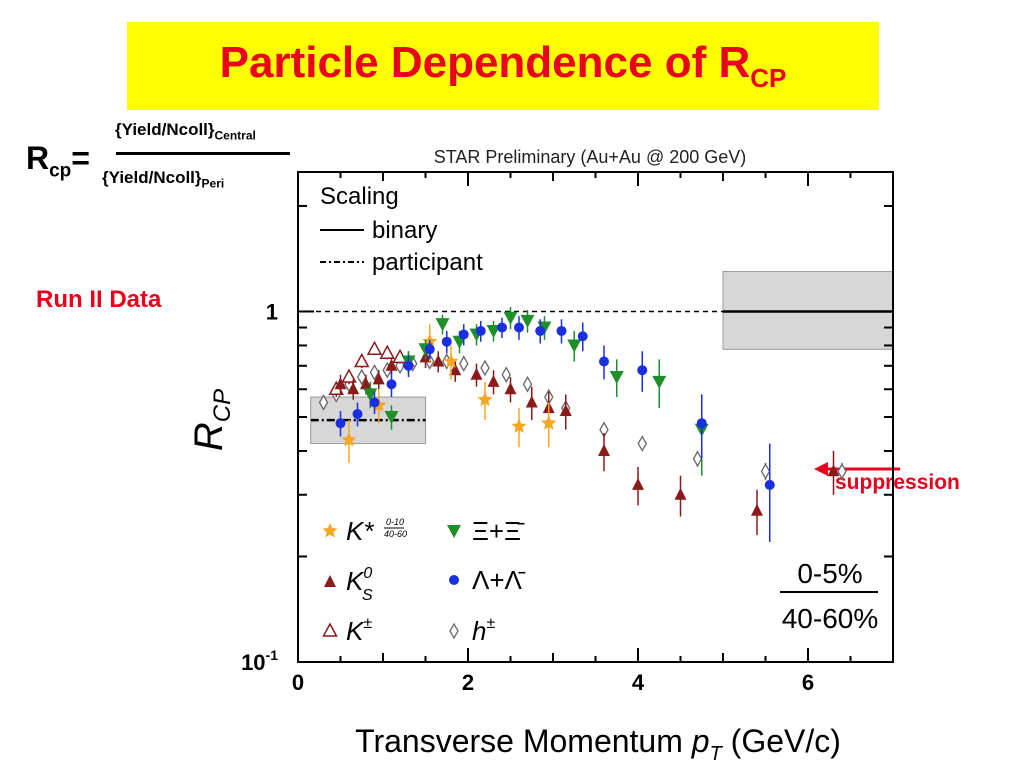 This screenshot has width=1024, height=768. What do you see at coordinates (638, 682) in the screenshot?
I see `x-tick-label: 4` at bounding box center [638, 682].